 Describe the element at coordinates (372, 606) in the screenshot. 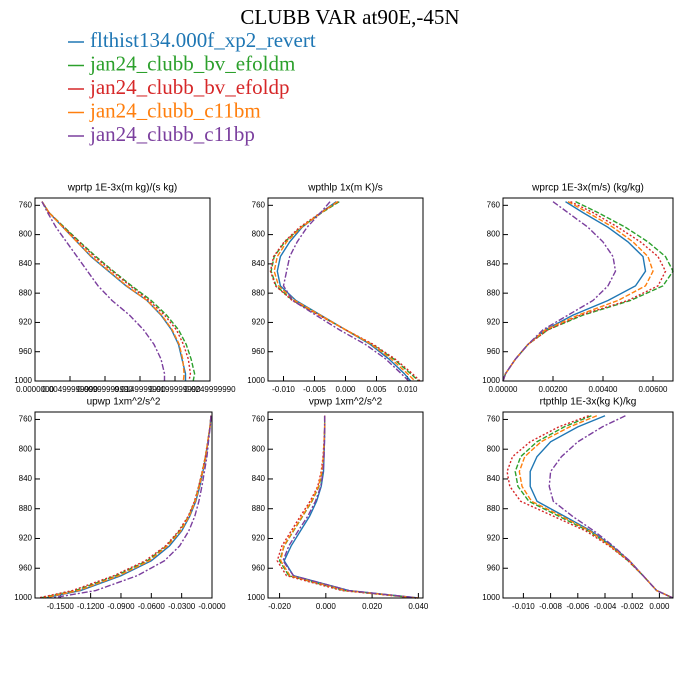

I see `x-tick-label: 0.020` at that location.